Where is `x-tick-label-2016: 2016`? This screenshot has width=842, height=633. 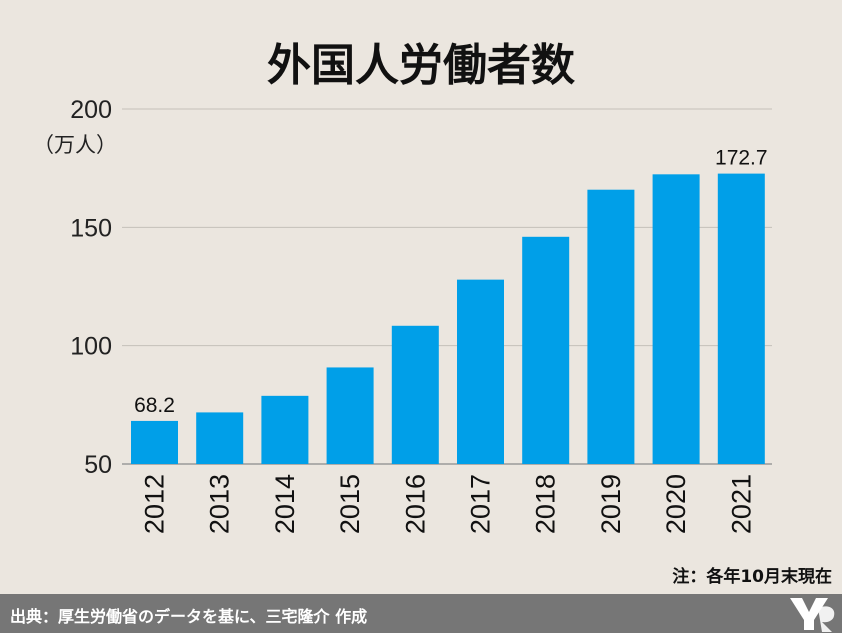 x-tick-label-2016: 2016 is located at coordinates (415, 504).